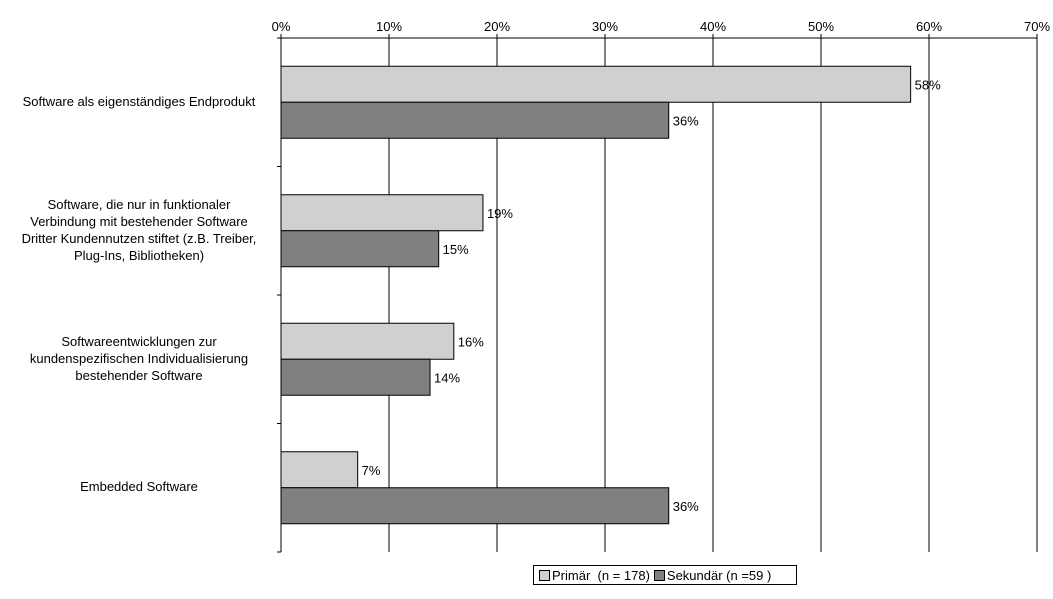 The image size is (1053, 599). What do you see at coordinates (139, 255) in the screenshot?
I see `category-label-line: Plug-Ins, Bibliotheken)` at bounding box center [139, 255].